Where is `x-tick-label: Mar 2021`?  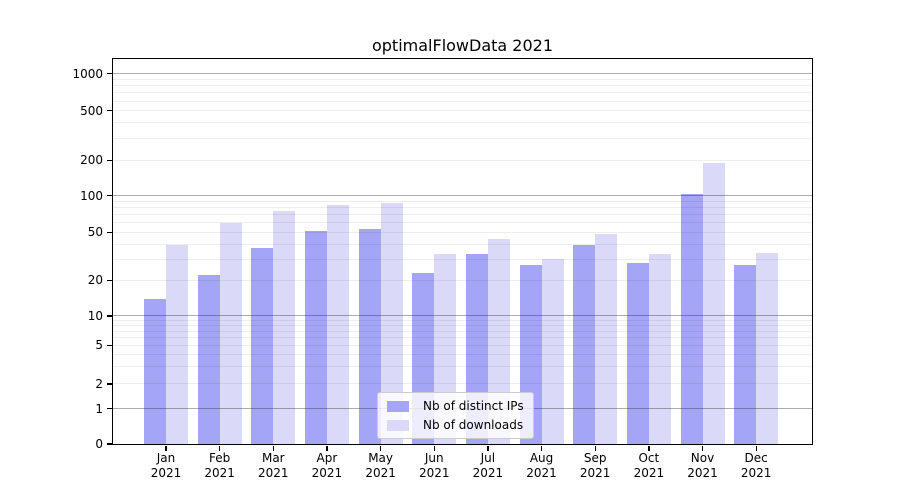 x-tick-label: Mar 2021 is located at coordinates (273, 465).